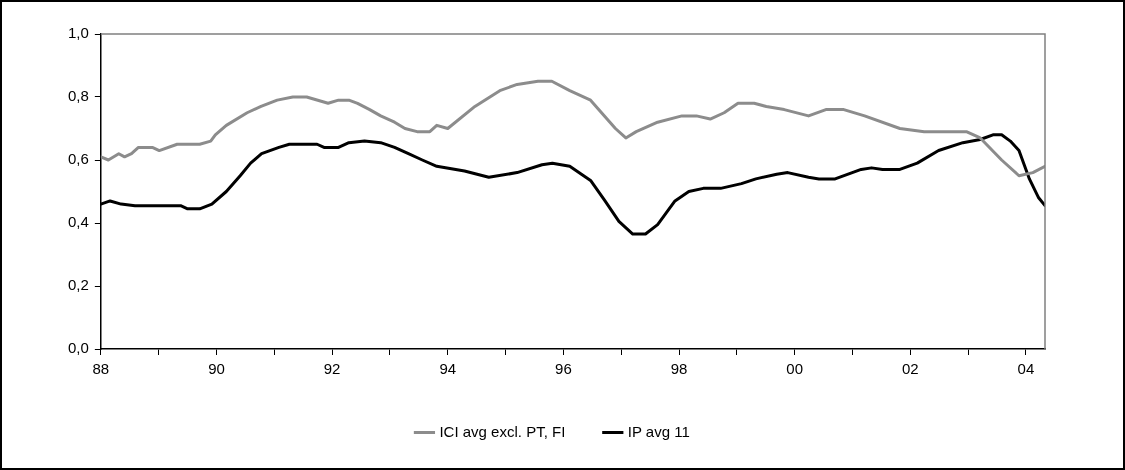 The height and width of the screenshot is (470, 1125). What do you see at coordinates (78, 285) in the screenshot?
I see `y-tick-label: 0,2` at bounding box center [78, 285].